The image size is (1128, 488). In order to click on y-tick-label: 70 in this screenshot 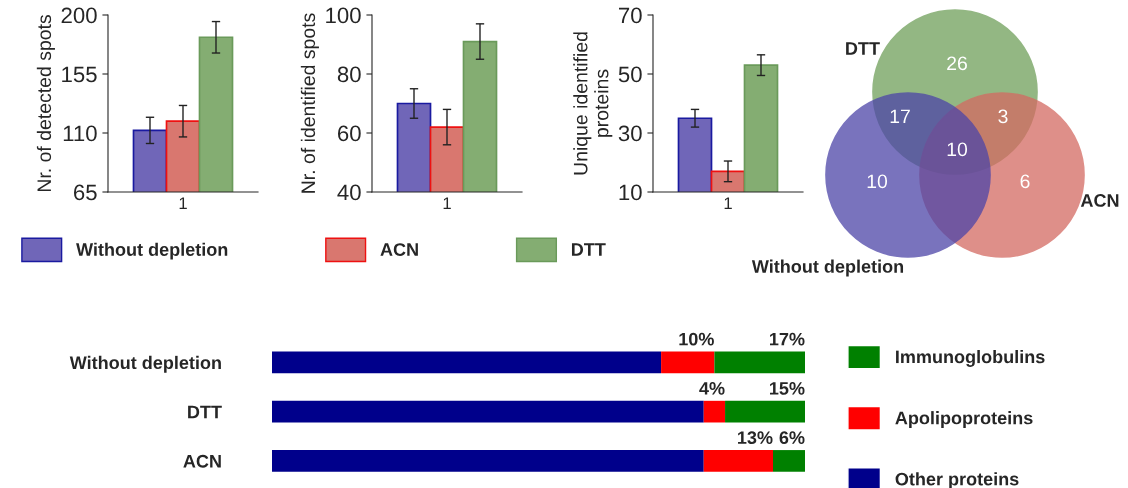, I will do `click(630, 15)`.